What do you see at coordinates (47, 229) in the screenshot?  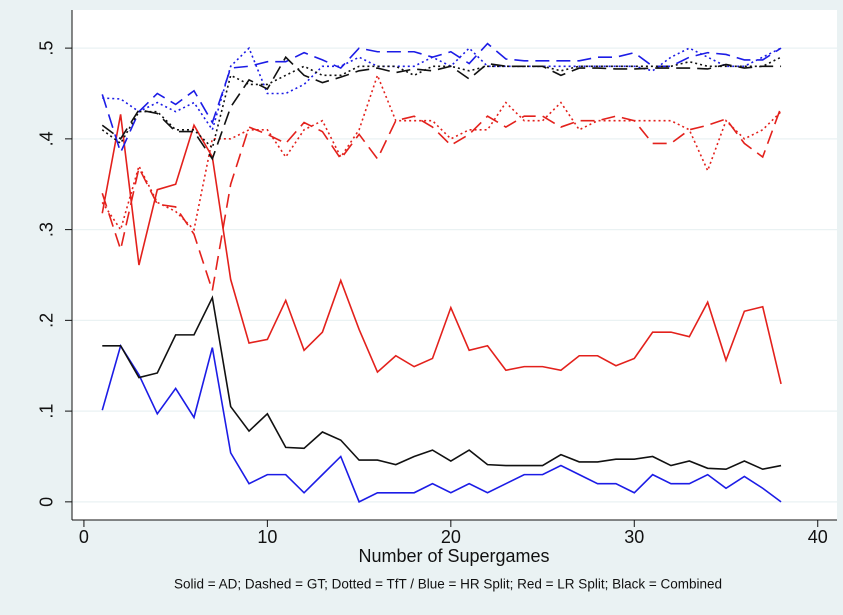 I see `y-tick-label: .3` at bounding box center [47, 229].